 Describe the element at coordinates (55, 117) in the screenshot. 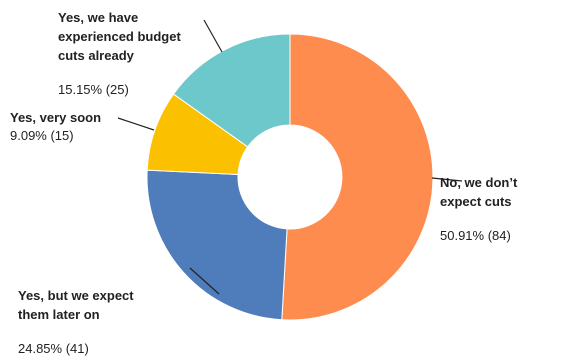

I see `slice-label-3-line-1: Yes, very soon` at that location.